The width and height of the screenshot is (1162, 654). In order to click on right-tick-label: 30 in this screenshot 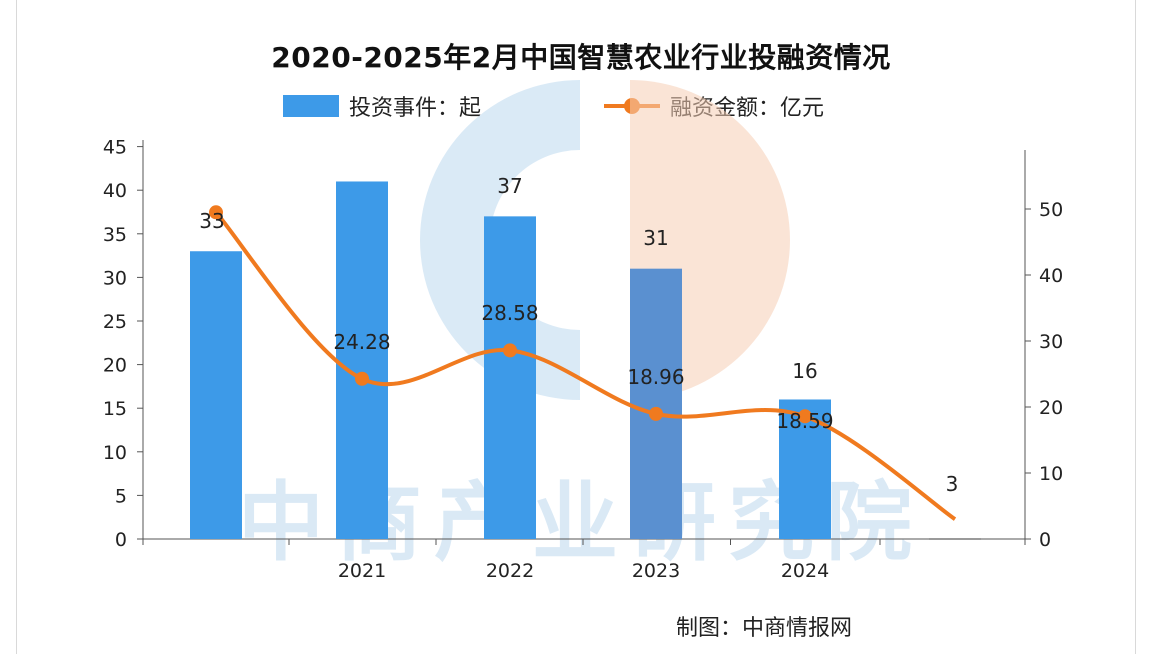, I will do `click(1051, 342)`.